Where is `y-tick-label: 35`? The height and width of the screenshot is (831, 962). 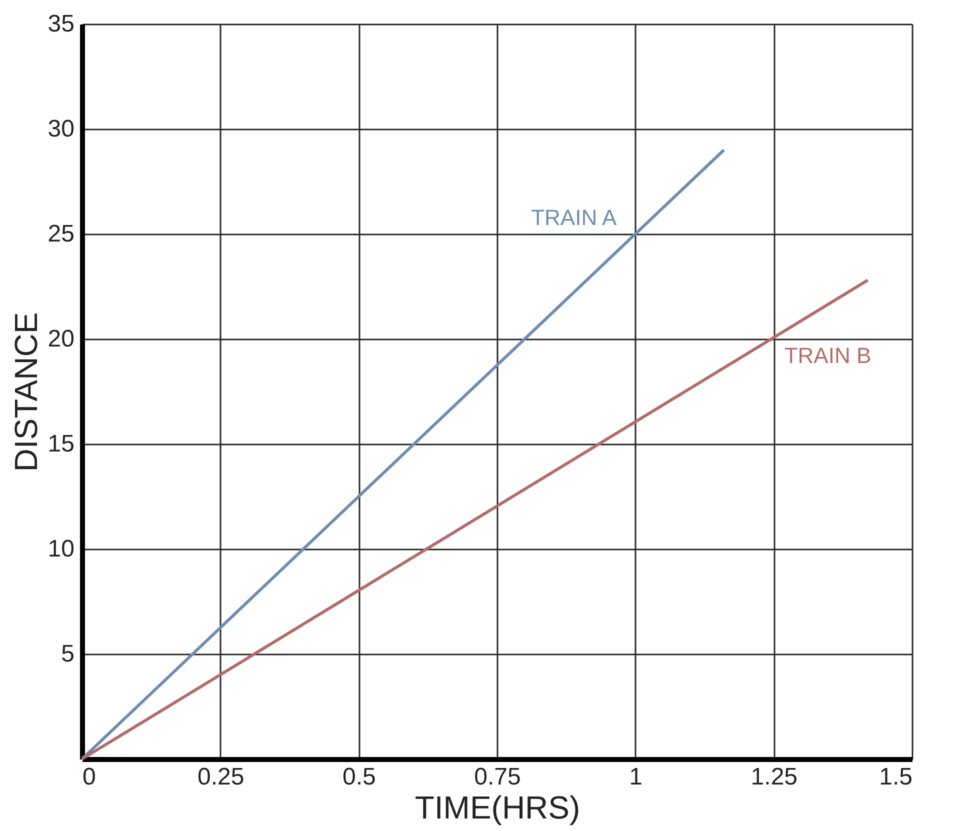 y-tick-label: 35 is located at coordinates (61, 24).